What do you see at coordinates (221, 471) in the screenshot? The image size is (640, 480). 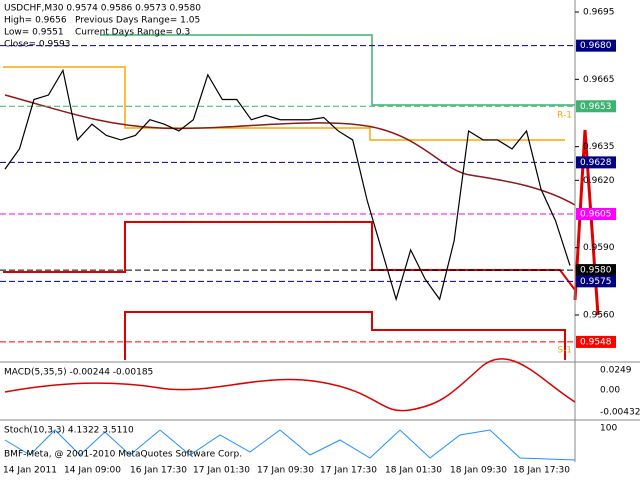 I see `time-label: 17 Jan 01:30` at bounding box center [221, 471].